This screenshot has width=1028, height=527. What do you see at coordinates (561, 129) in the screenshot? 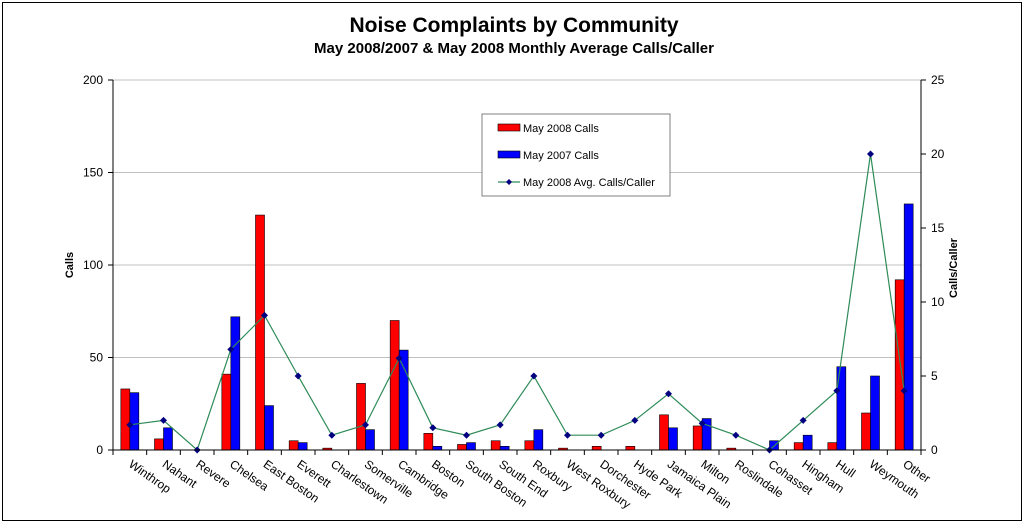
I see `legend-label-2008: May 2008 Calls` at bounding box center [561, 129].